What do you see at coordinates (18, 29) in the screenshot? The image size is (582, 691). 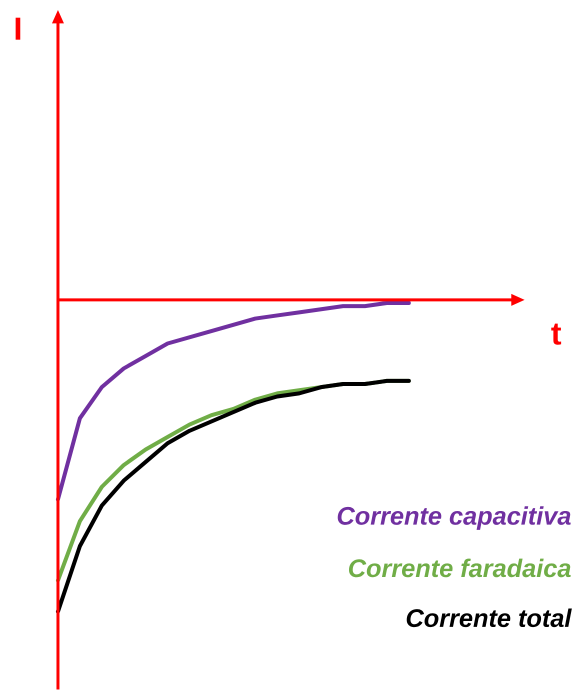 I see `text: I` at bounding box center [18, 29].